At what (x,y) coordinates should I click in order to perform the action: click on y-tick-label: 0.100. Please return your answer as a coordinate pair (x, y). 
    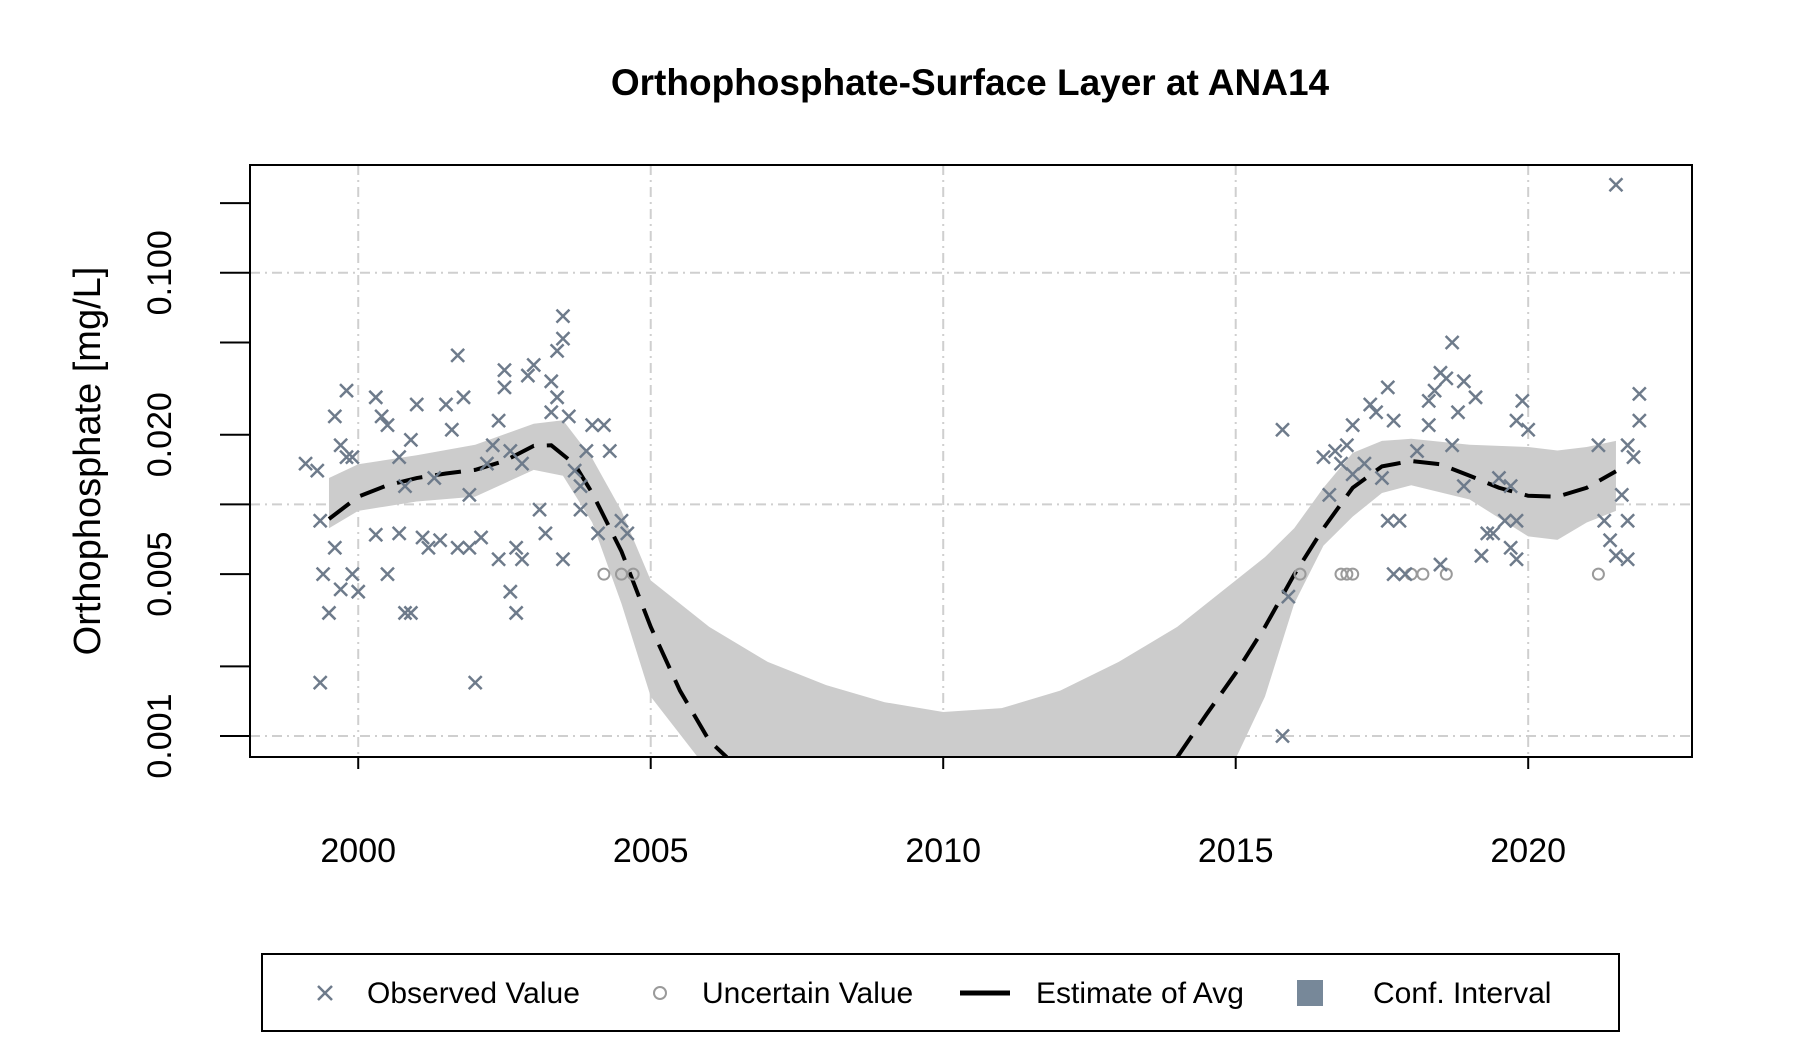
    Looking at the image, I should click on (160, 272).